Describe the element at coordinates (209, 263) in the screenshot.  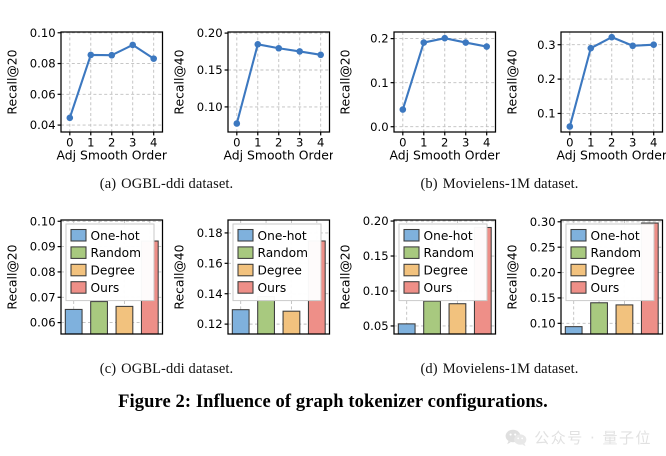
I see `svg-text: 0.16` at that location.